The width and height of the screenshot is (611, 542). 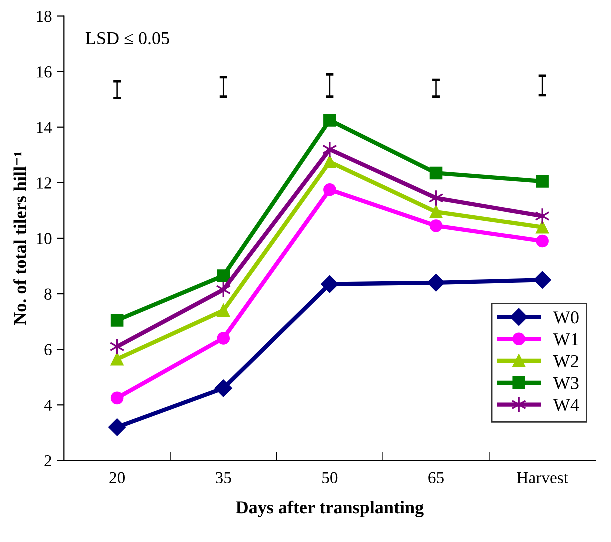 What do you see at coordinates (48, 294) in the screenshot?
I see `y-tick-label: 8` at bounding box center [48, 294].